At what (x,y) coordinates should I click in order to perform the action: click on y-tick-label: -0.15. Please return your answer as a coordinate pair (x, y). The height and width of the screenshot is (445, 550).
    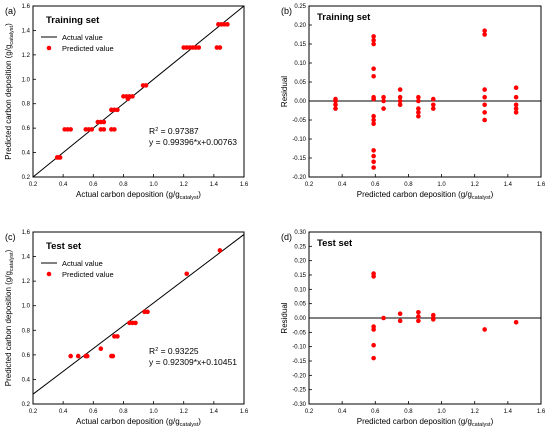
    Looking at the image, I should click on (299, 362).